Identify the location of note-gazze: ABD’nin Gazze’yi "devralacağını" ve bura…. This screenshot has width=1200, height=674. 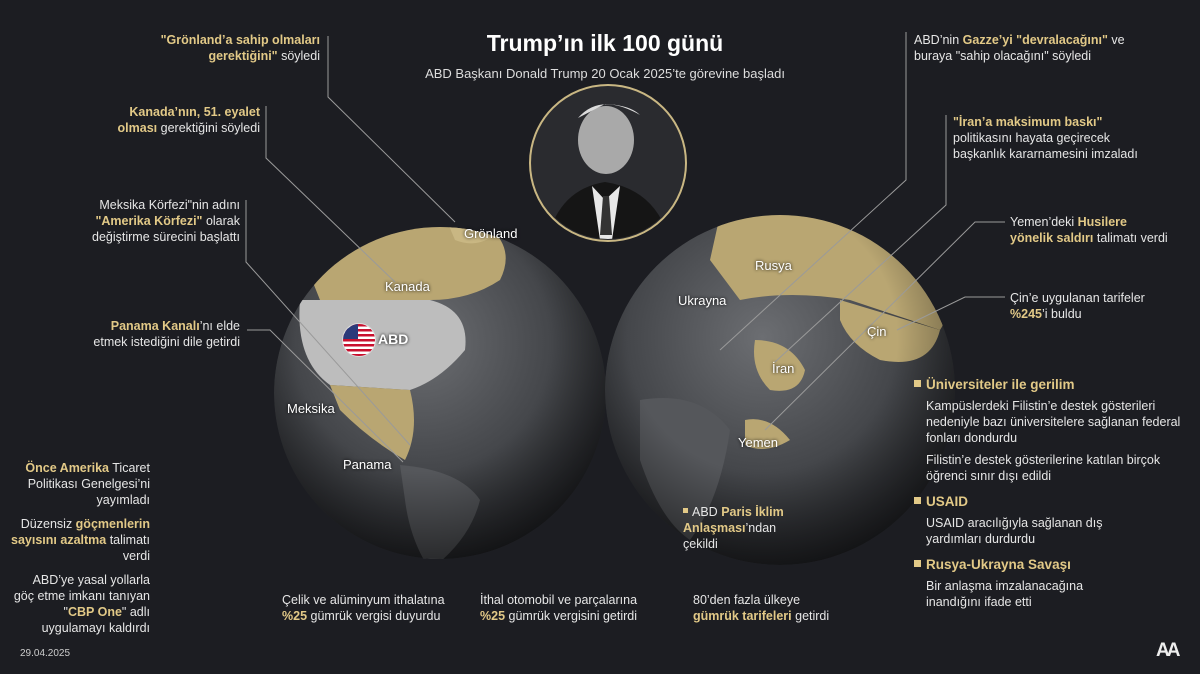
(1034, 48).